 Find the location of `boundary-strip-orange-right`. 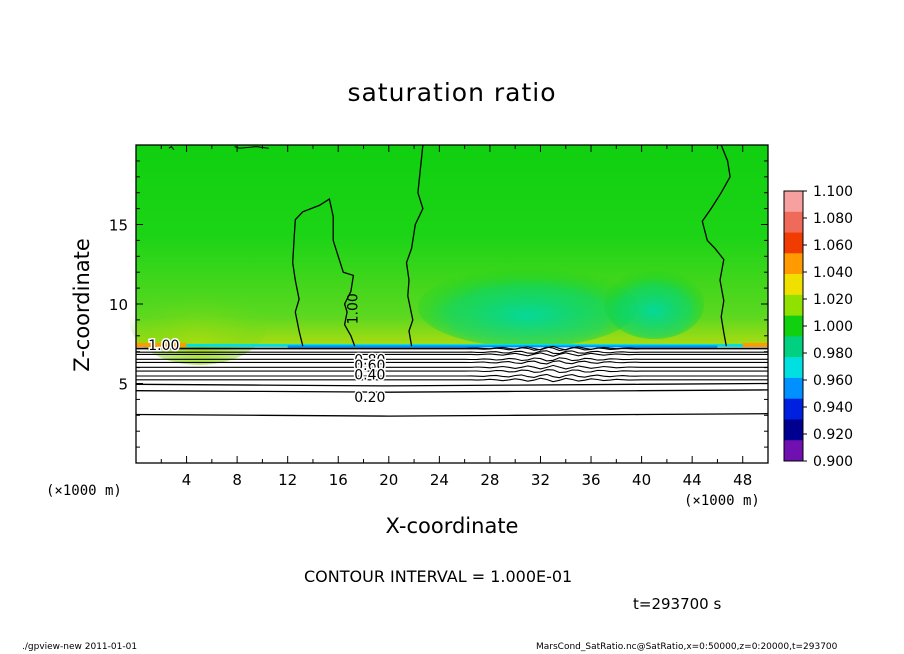

boundary-strip-orange-right is located at coordinates (755, 344).